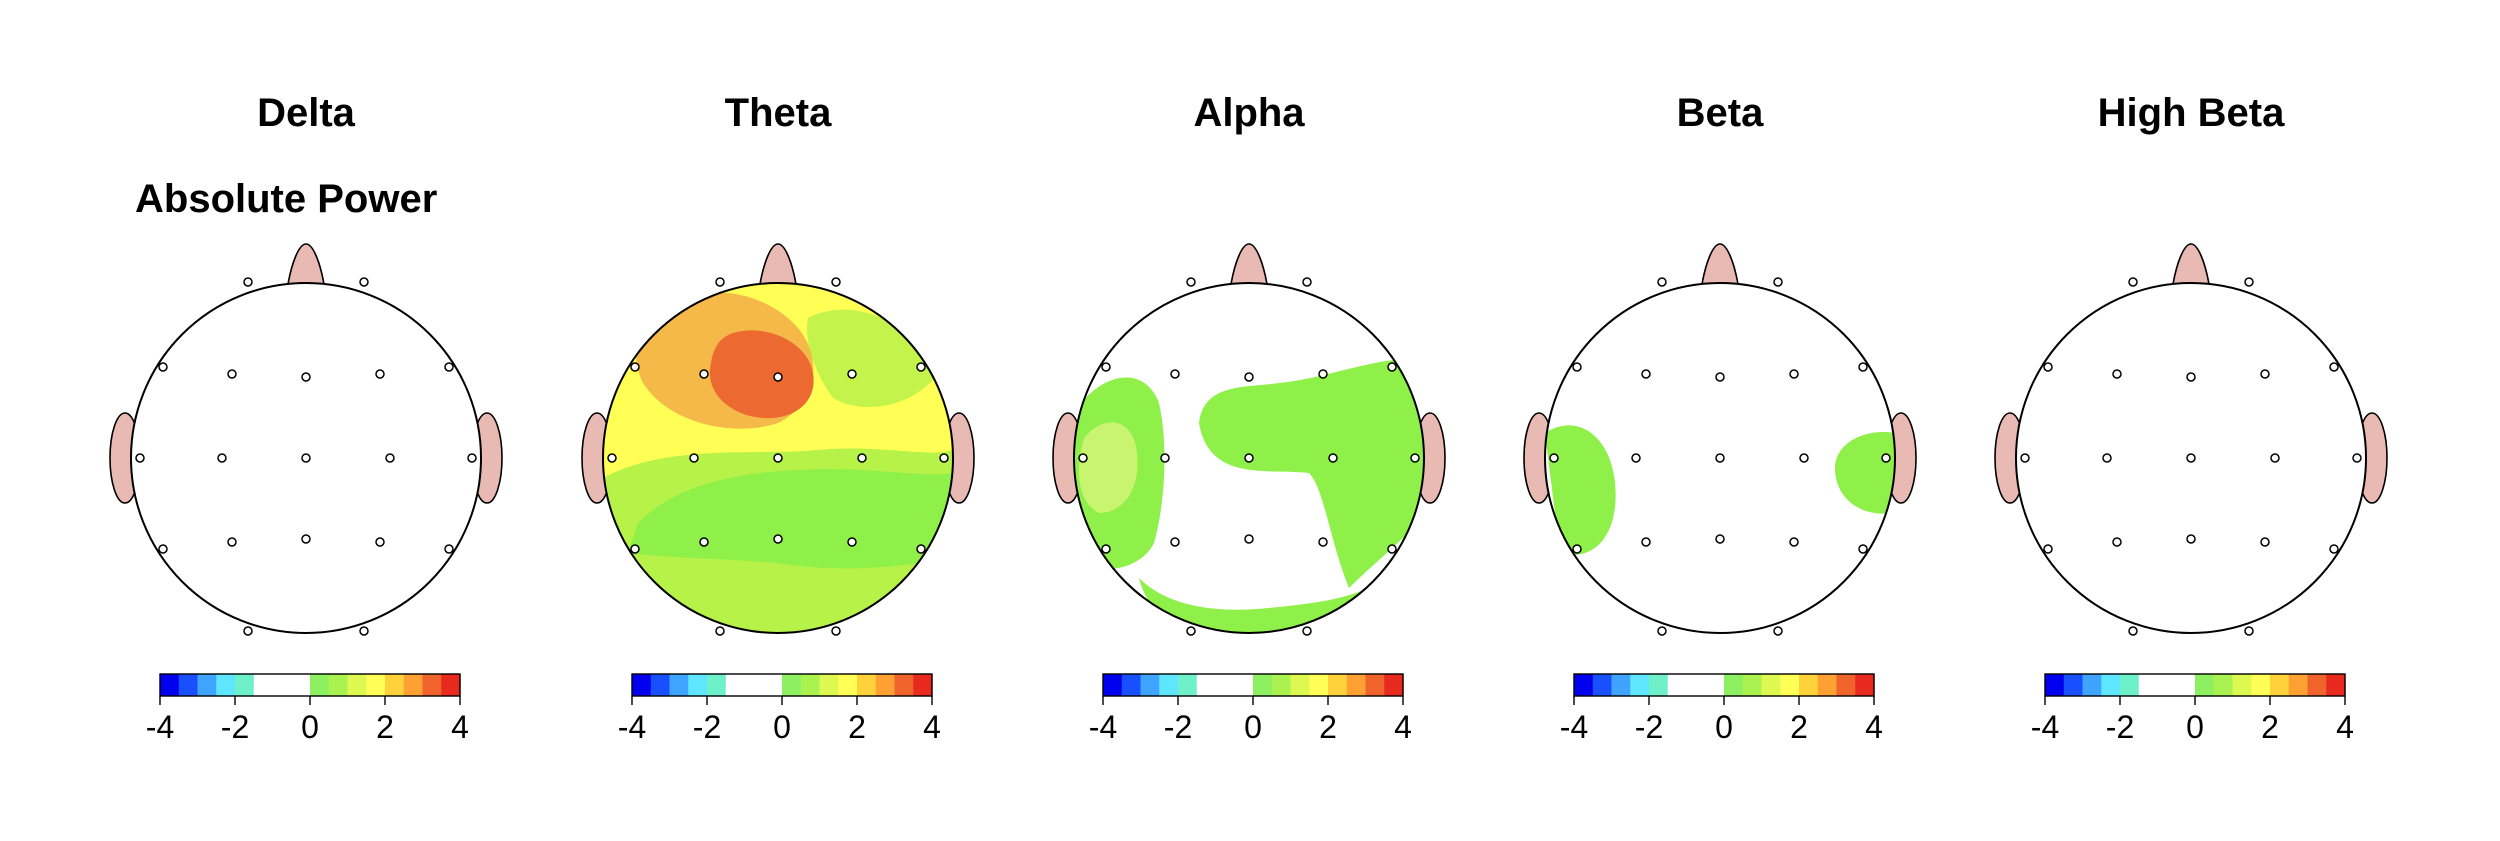  I want to click on band-title: Delta, so click(306, 113).